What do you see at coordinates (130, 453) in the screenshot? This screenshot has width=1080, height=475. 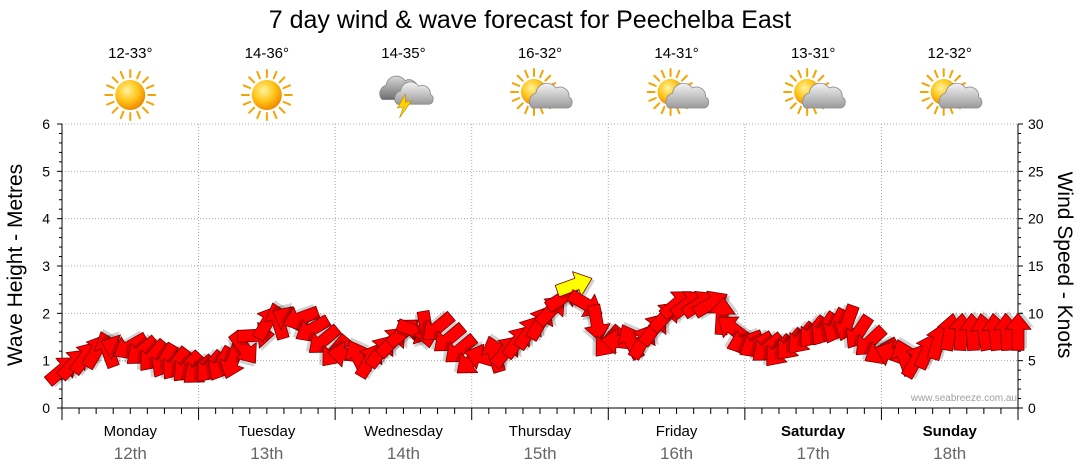 I see `day-date: 12th` at bounding box center [130, 453].